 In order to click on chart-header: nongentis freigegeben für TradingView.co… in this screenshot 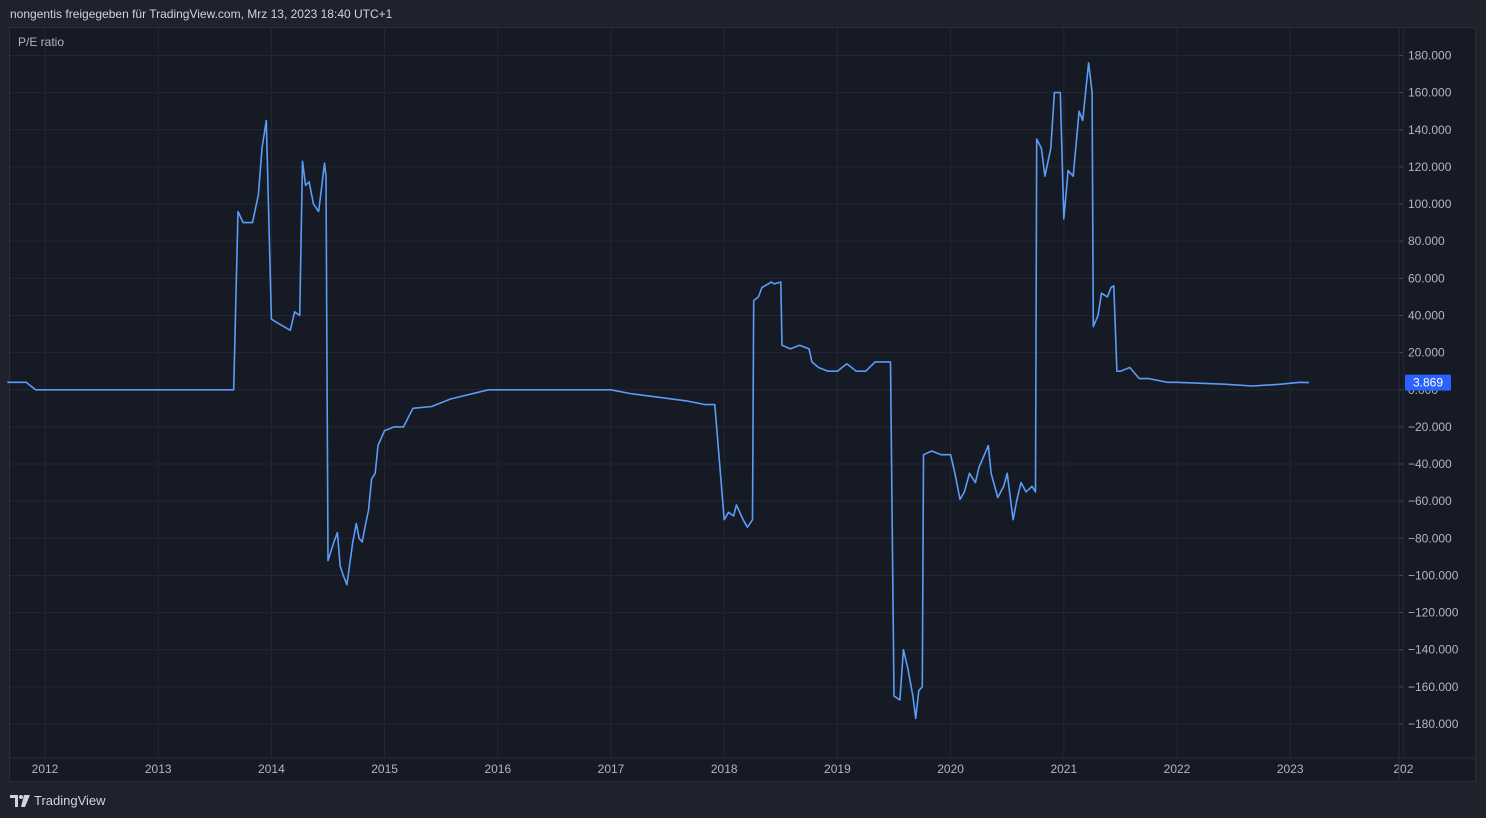, I will do `click(201, 14)`.